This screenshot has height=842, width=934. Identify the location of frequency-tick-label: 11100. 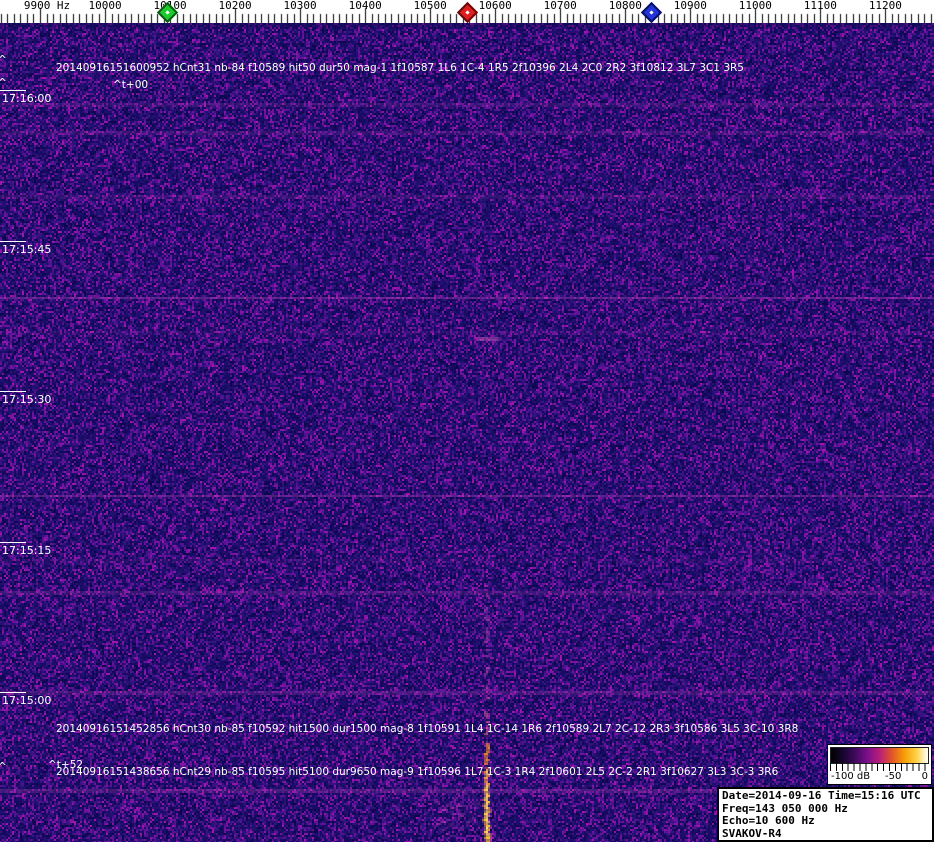
(820, 6).